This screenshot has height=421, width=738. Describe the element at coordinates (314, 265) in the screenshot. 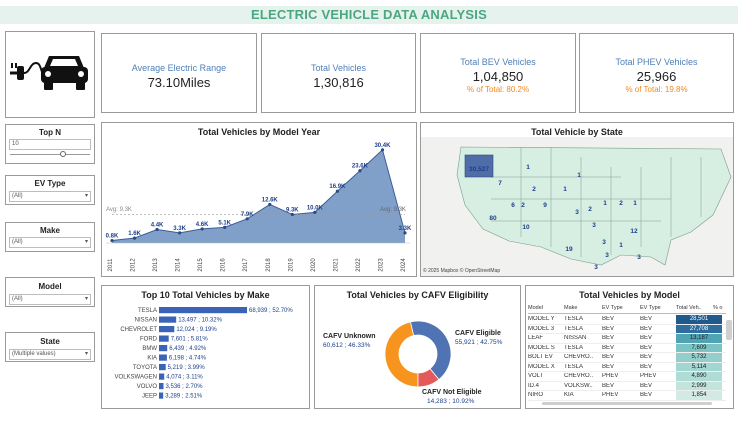

I see `year-tick-label: 2020` at that location.